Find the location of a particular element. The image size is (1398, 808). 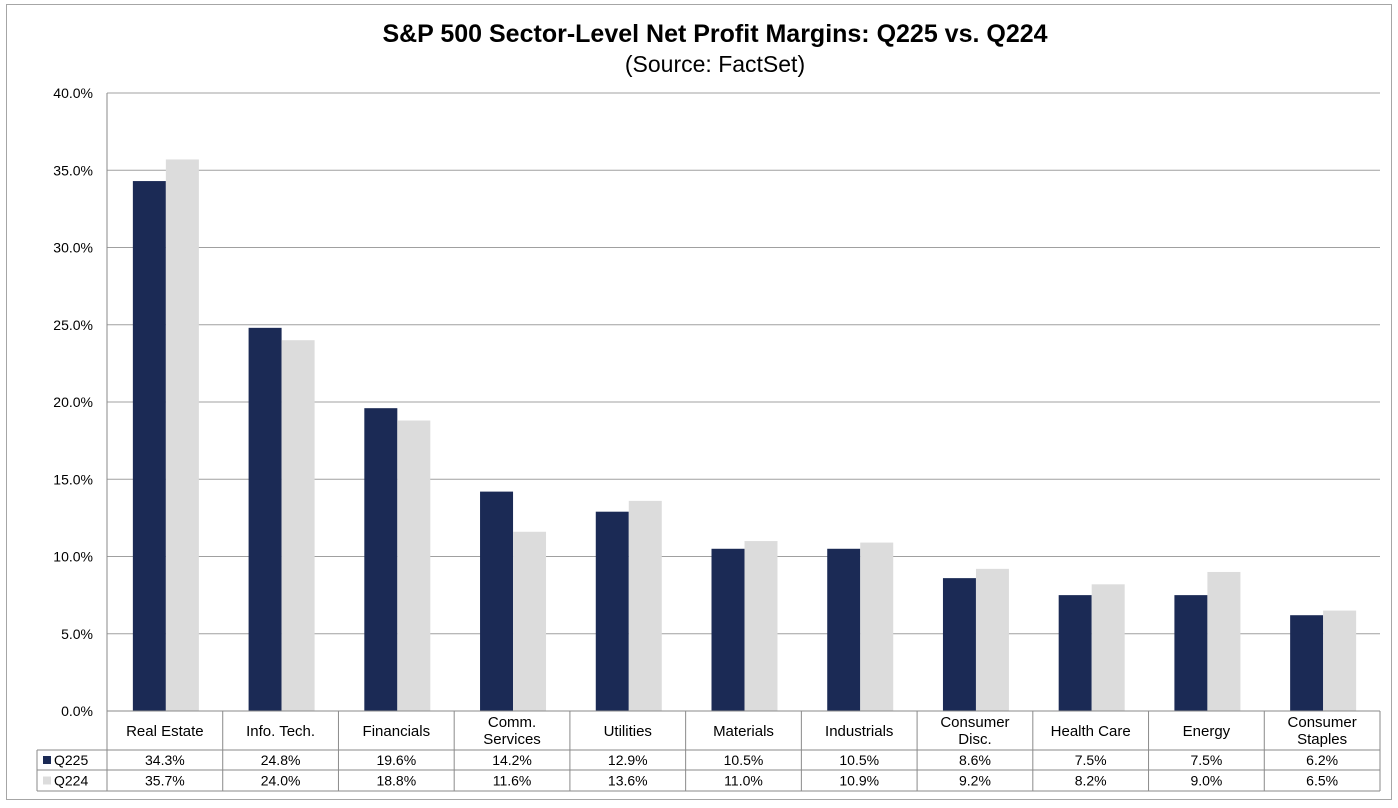

data-table-cell: 9.2% is located at coordinates (975, 781).